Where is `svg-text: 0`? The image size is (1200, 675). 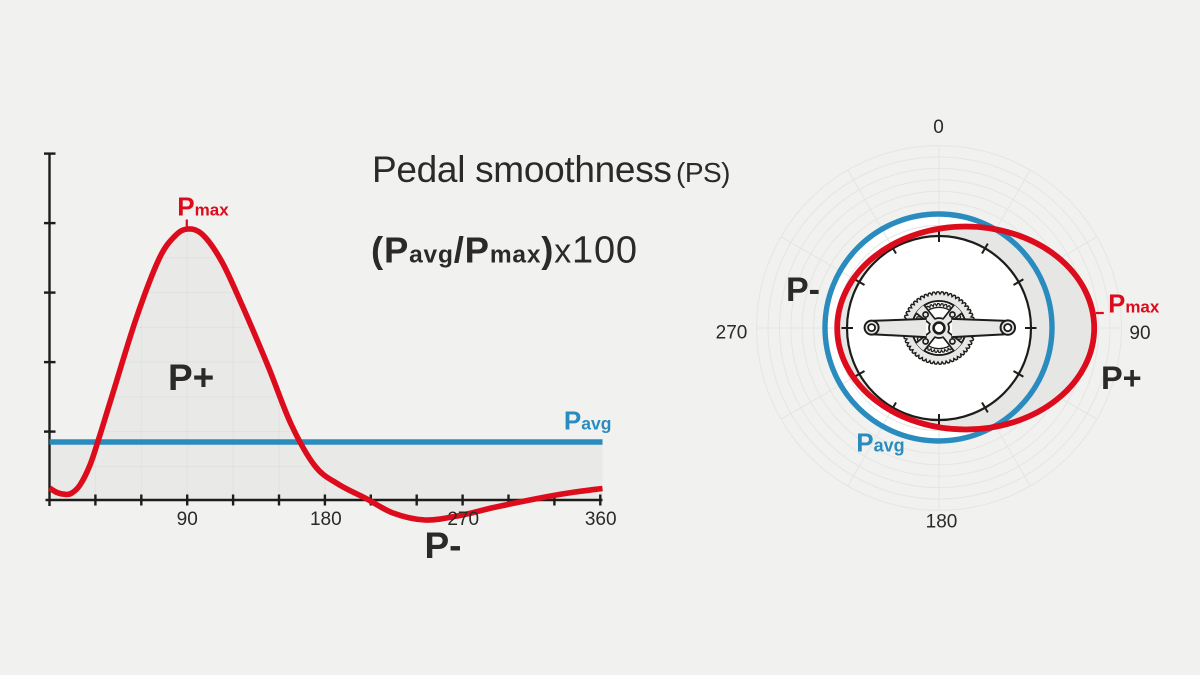 svg-text: 0 is located at coordinates (938, 127).